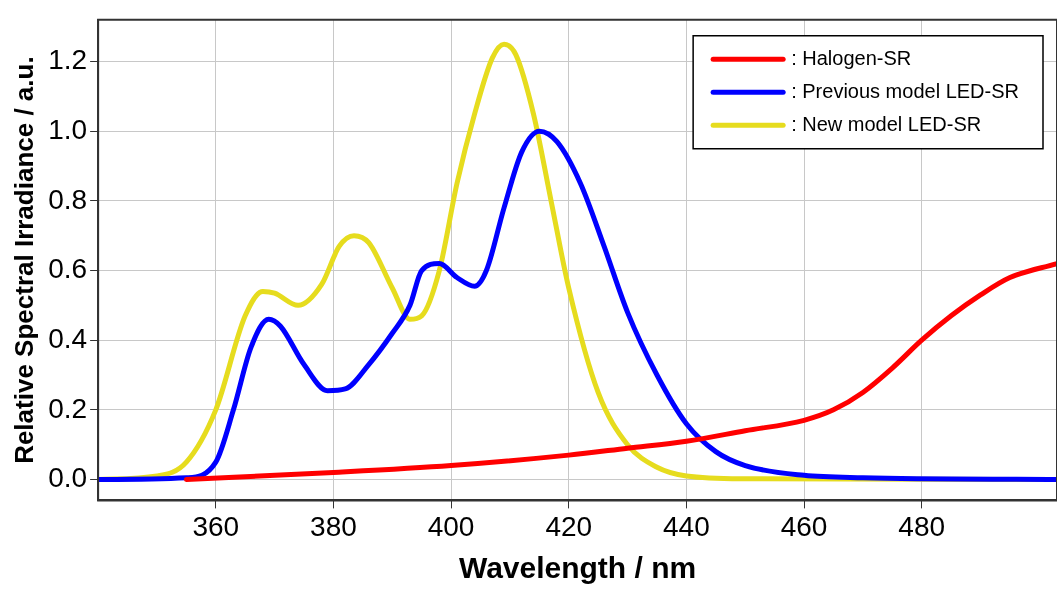  I want to click on y-tick-label: 0.6, so click(68, 269).